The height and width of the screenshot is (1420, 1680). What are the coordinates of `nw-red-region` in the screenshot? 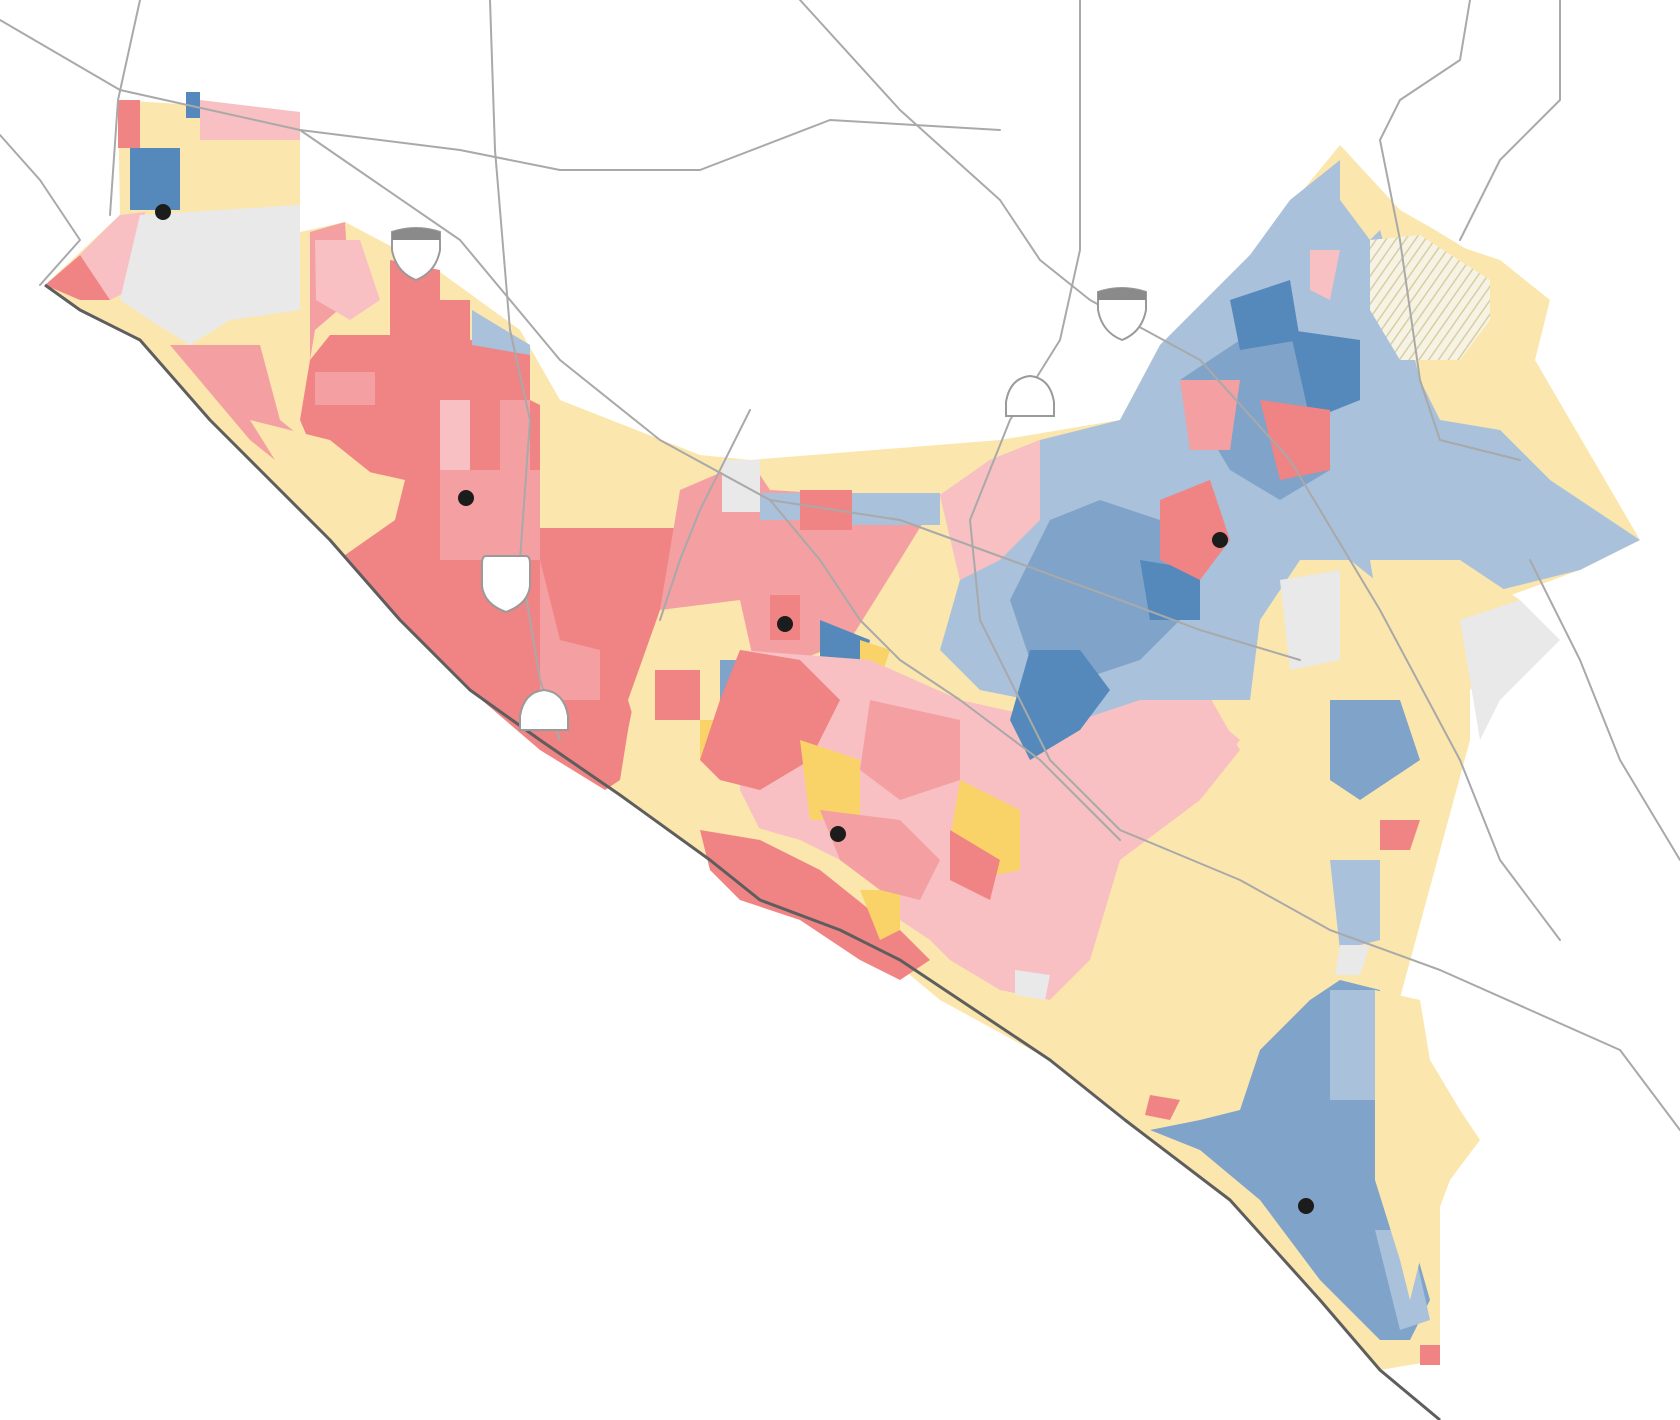 It's located at (129, 124).